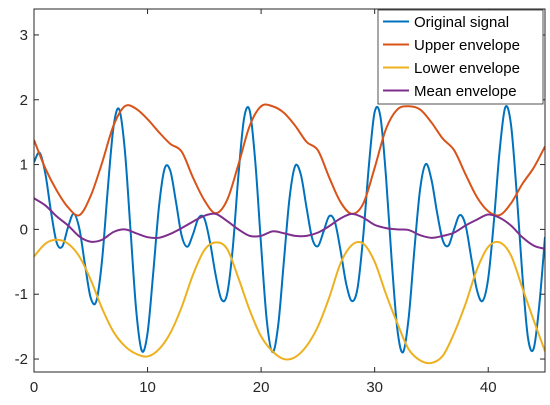 The height and width of the screenshot is (405, 550). Describe the element at coordinates (465, 91) in the screenshot. I see `legend-label-mean-envelope: Mean envelope` at that location.